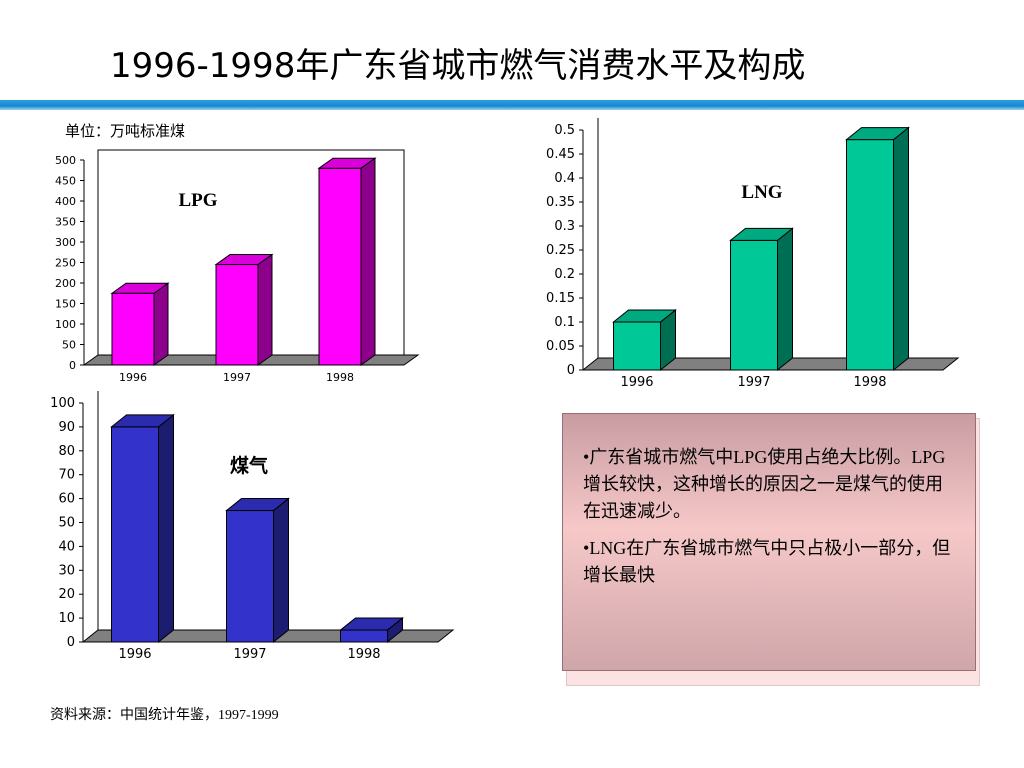 This screenshot has width=1024, height=768. Describe the element at coordinates (65, 222) in the screenshot. I see `y-tick-label: 350` at that location.